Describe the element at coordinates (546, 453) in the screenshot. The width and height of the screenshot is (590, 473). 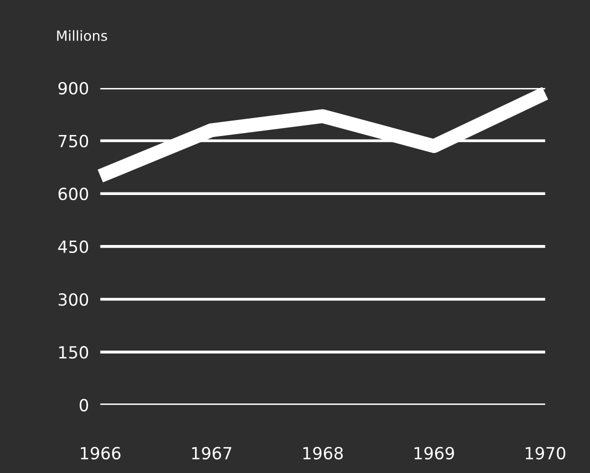
I see `x-tick-label: 1970` at that location.